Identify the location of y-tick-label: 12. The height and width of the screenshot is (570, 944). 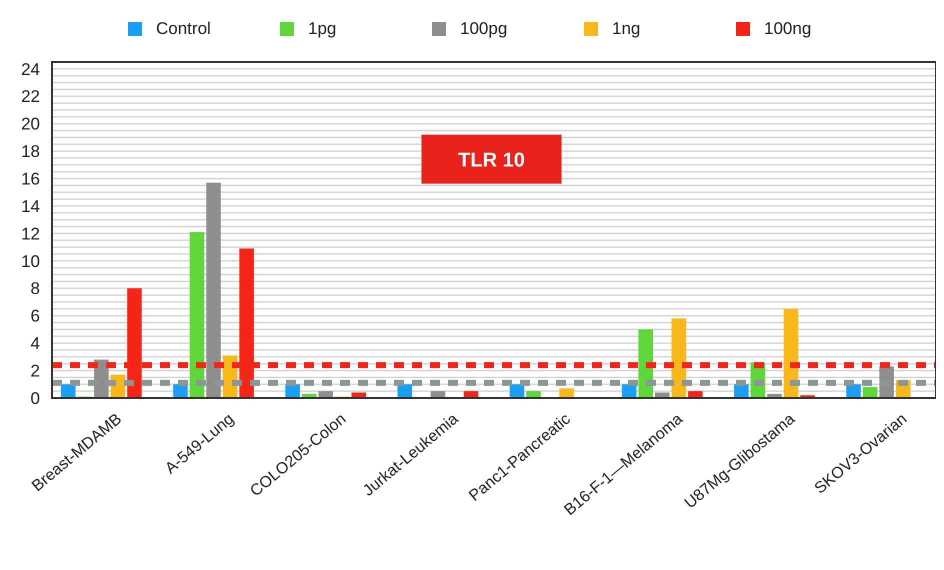
(30, 234).